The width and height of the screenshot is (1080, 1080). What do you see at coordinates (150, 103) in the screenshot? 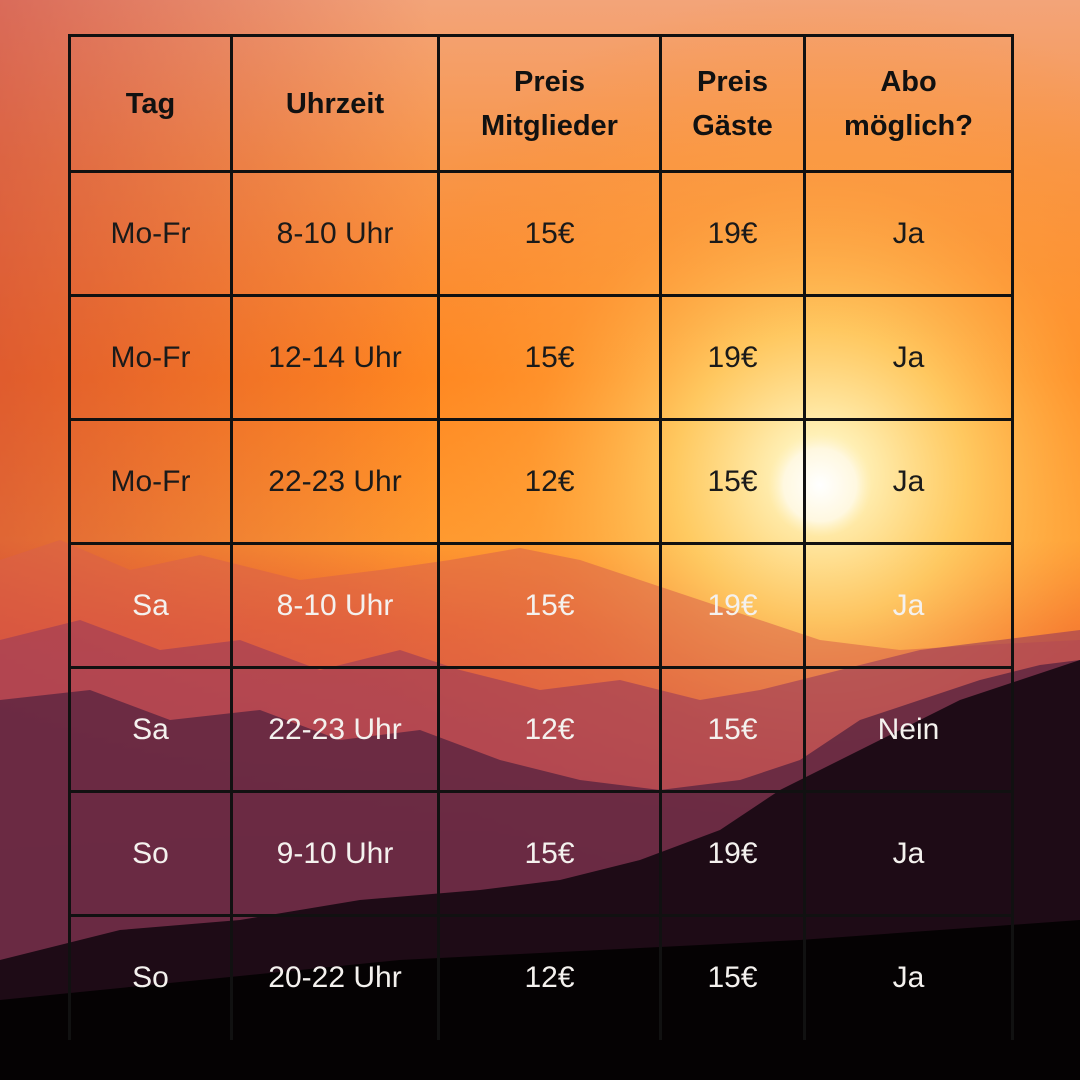
I see `header-tag: Tag` at bounding box center [150, 103].